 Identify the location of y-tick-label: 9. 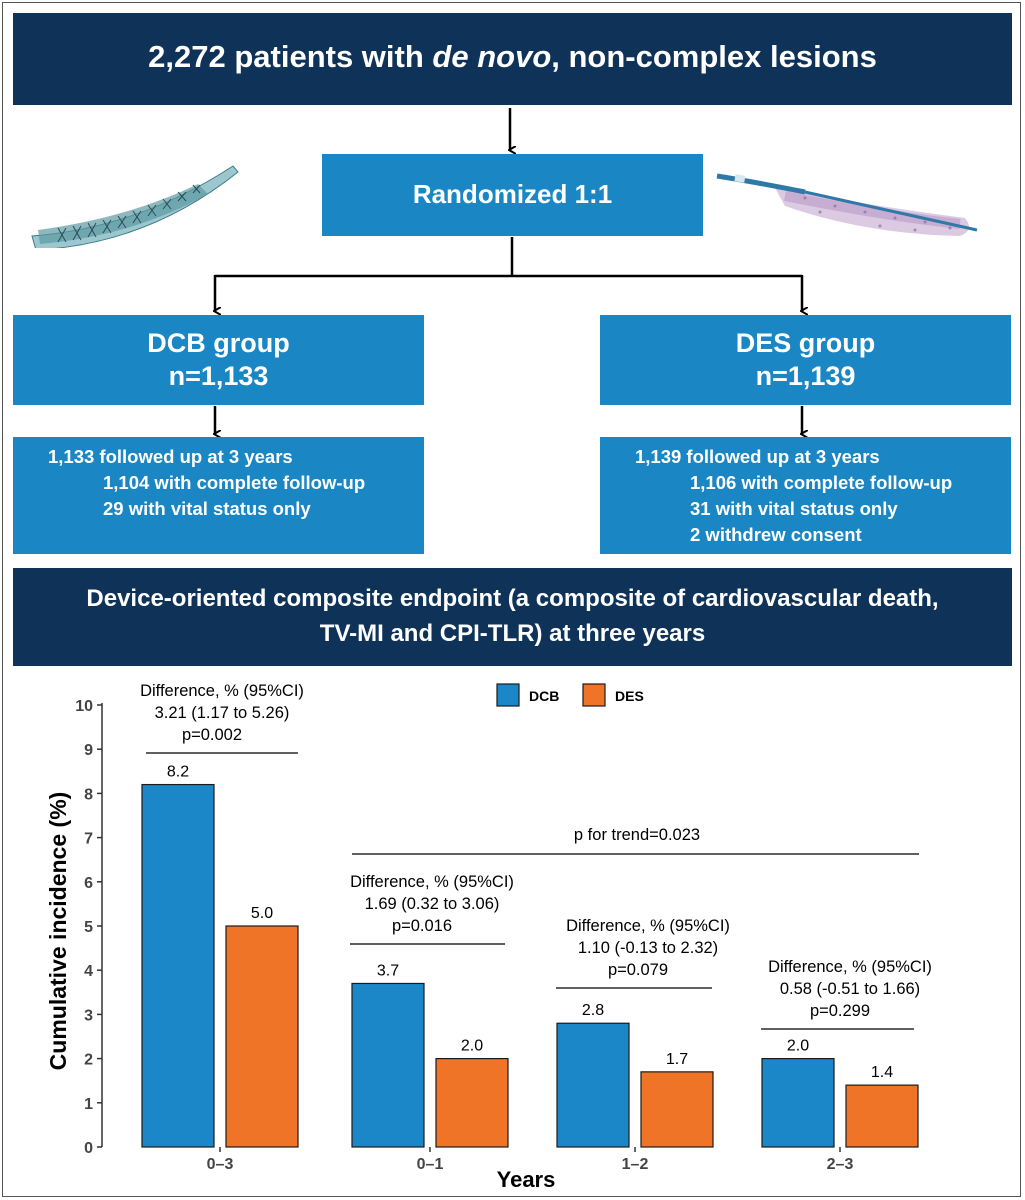
(88, 750).